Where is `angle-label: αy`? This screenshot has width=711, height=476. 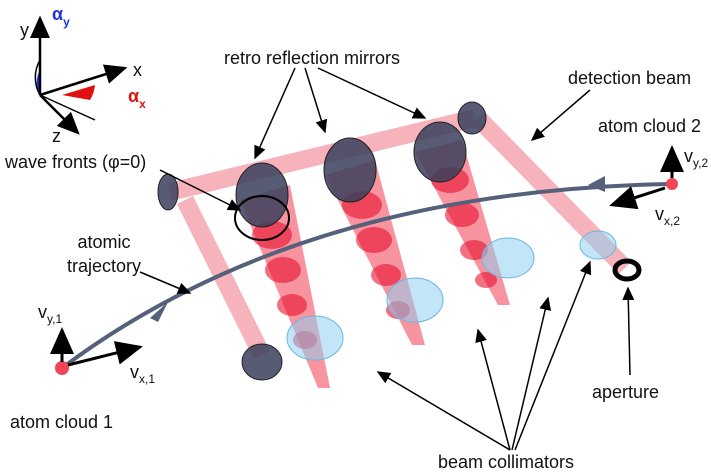 angle-label: αy is located at coordinates (61, 16).